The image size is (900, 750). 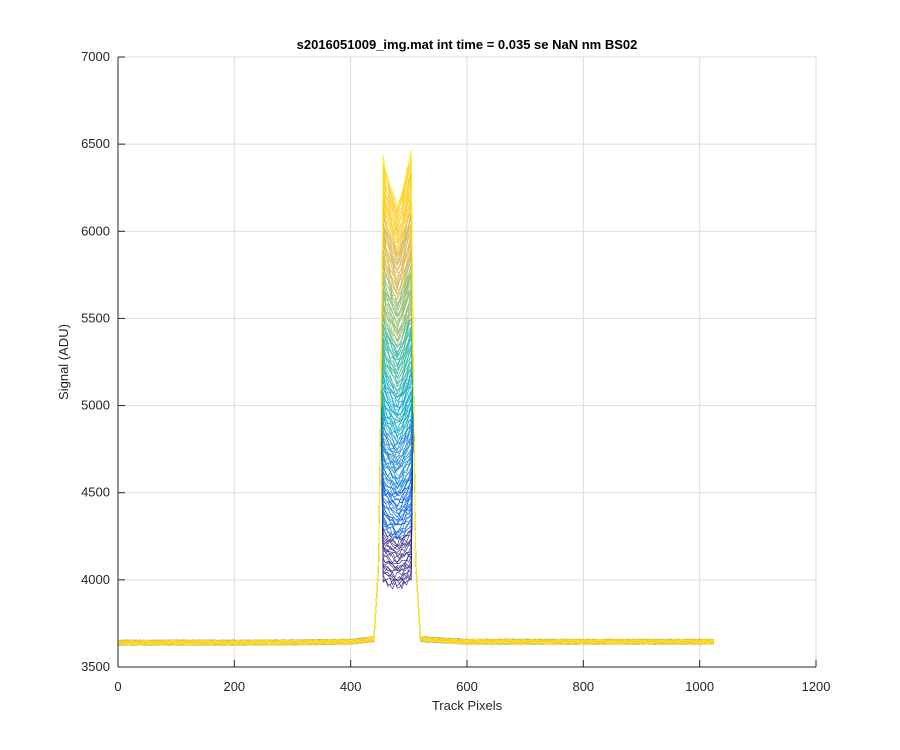 What do you see at coordinates (63, 362) in the screenshot?
I see `y-axis-label: Signal (ADU)` at bounding box center [63, 362].